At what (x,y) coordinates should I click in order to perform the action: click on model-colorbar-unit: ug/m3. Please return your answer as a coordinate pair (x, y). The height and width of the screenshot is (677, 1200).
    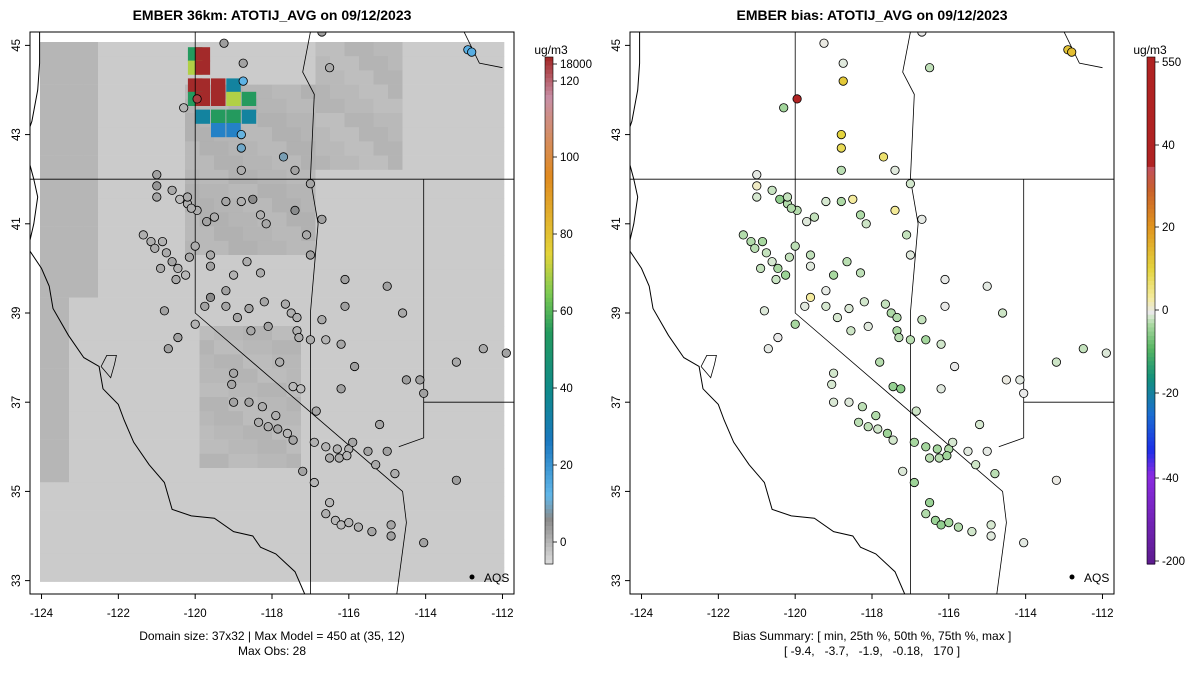
    Looking at the image, I should click on (551, 50).